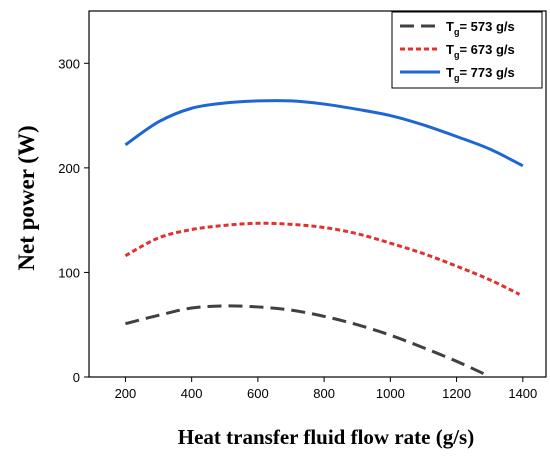 The height and width of the screenshot is (457, 550). I want to click on legend-label-1: Tg= 573 g/s, so click(480, 28).